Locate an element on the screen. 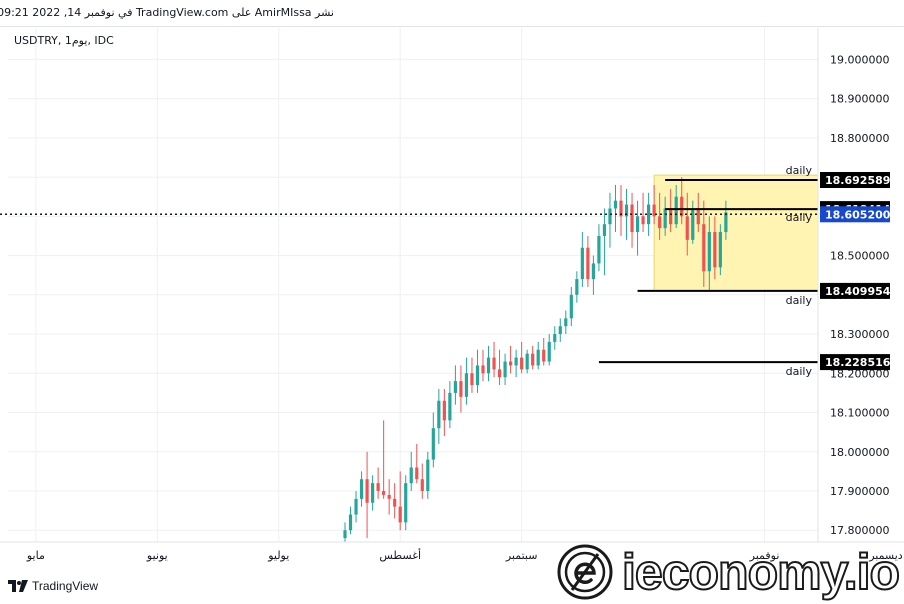 This screenshot has width=904, height=604. symbol-legend: USDTRY, يوم1, IDC is located at coordinates (64, 40).